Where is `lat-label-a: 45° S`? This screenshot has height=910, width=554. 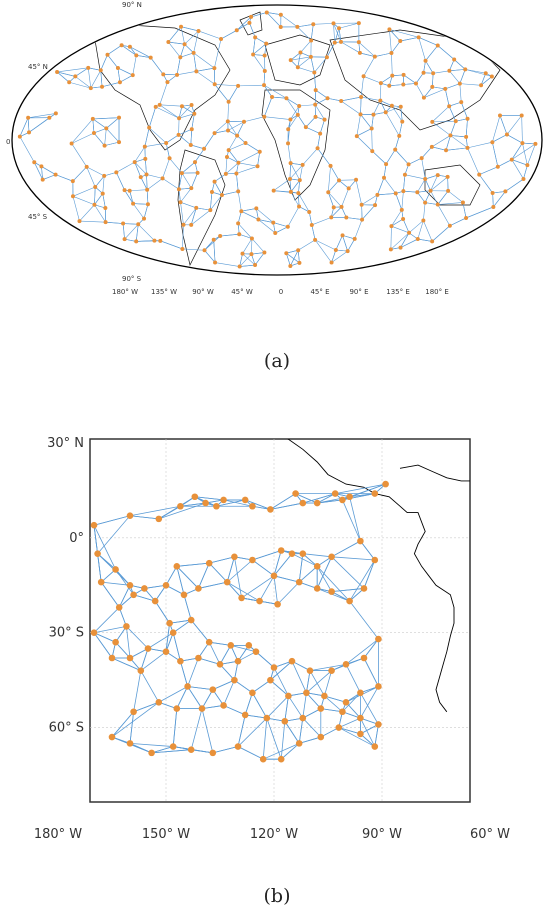 lat-label-a: 45° S is located at coordinates (38, 217).